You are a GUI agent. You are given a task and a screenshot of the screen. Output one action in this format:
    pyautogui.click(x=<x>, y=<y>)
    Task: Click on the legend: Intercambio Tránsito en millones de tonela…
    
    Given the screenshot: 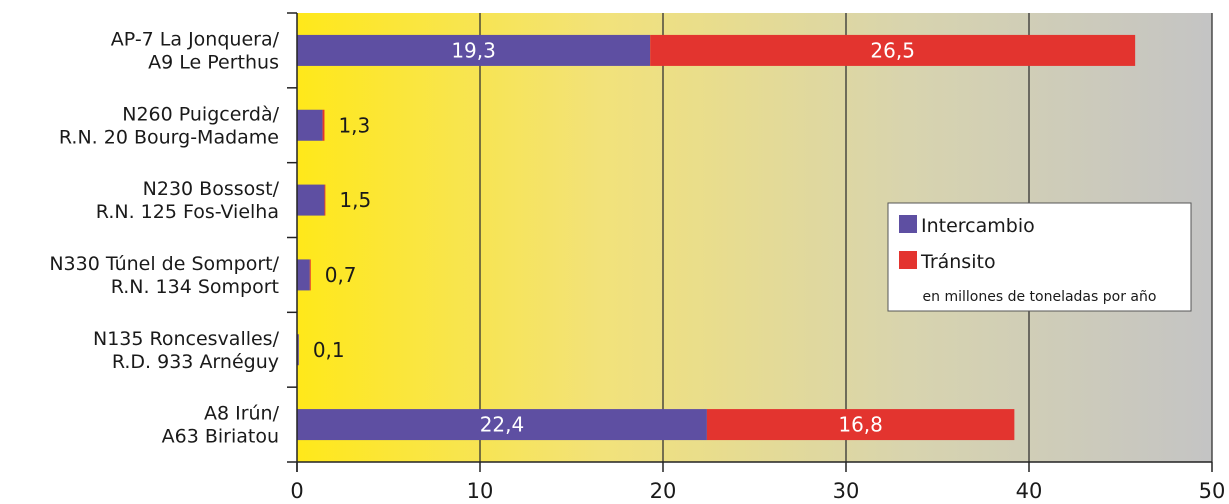 What is the action you would take?
    pyautogui.click(x=1039, y=257)
    